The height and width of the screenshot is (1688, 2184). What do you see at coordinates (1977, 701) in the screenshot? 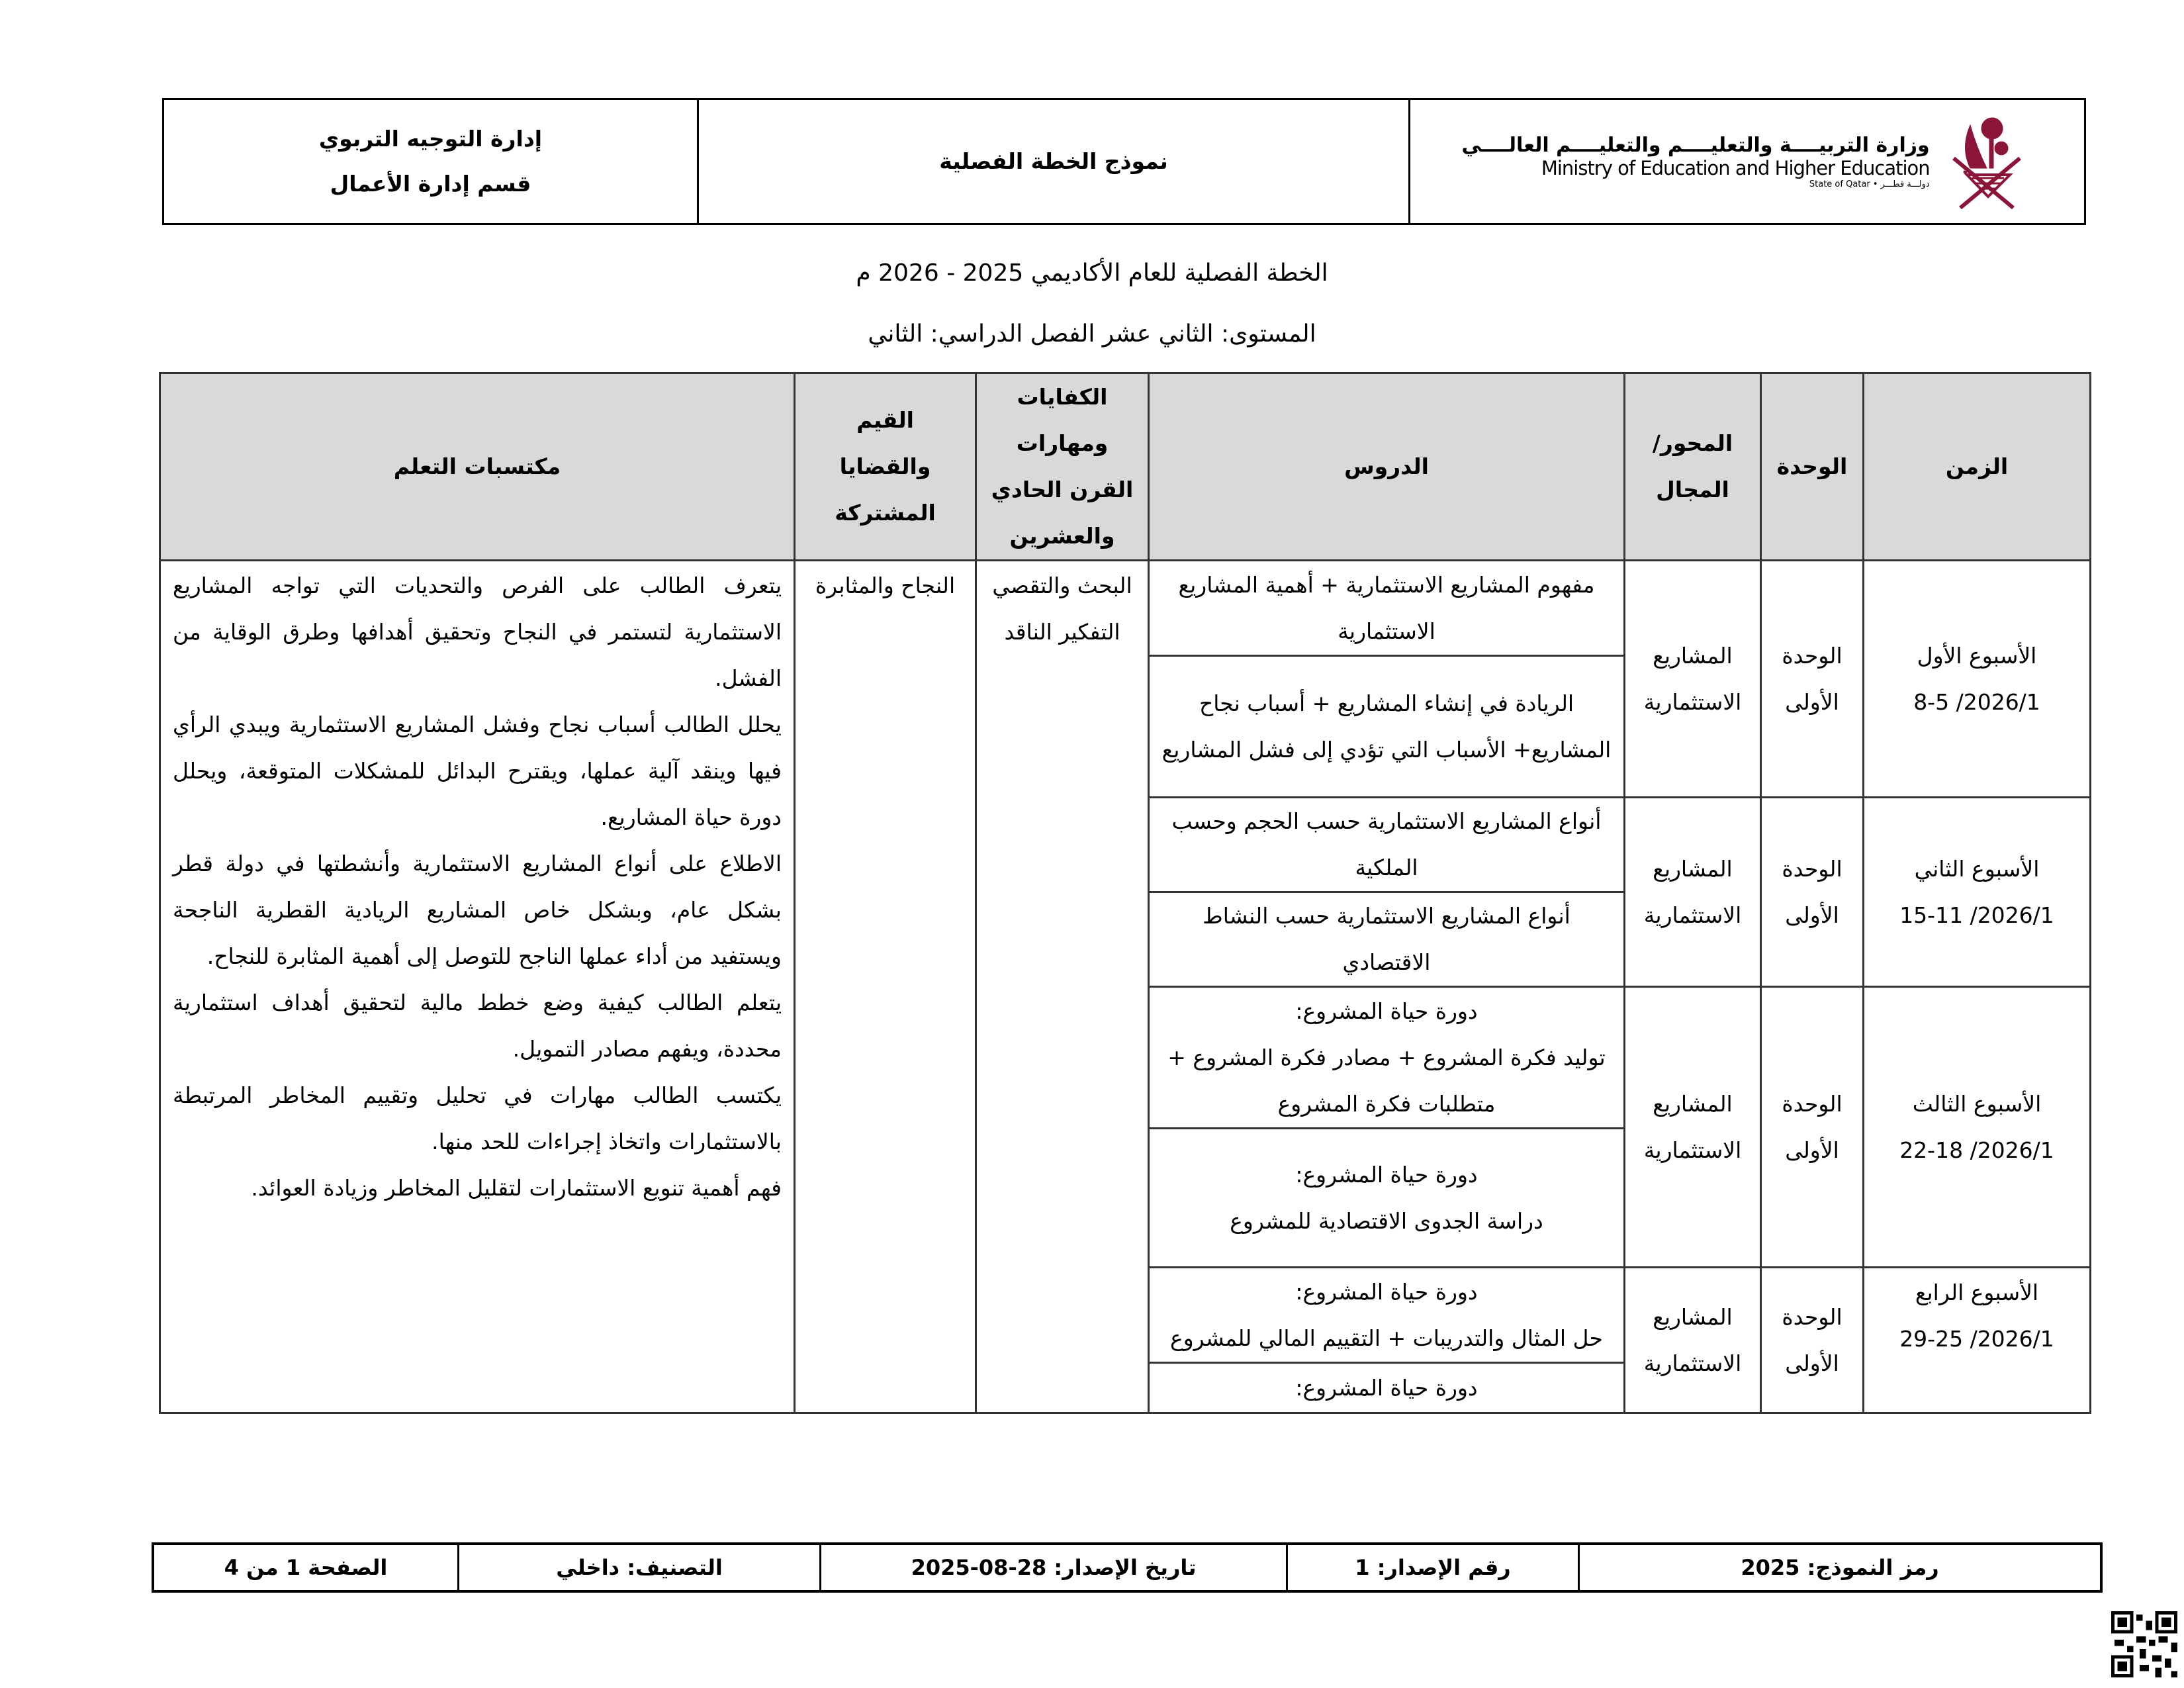
I see `week-dates: 2026/1/ 8-5` at bounding box center [1977, 701].